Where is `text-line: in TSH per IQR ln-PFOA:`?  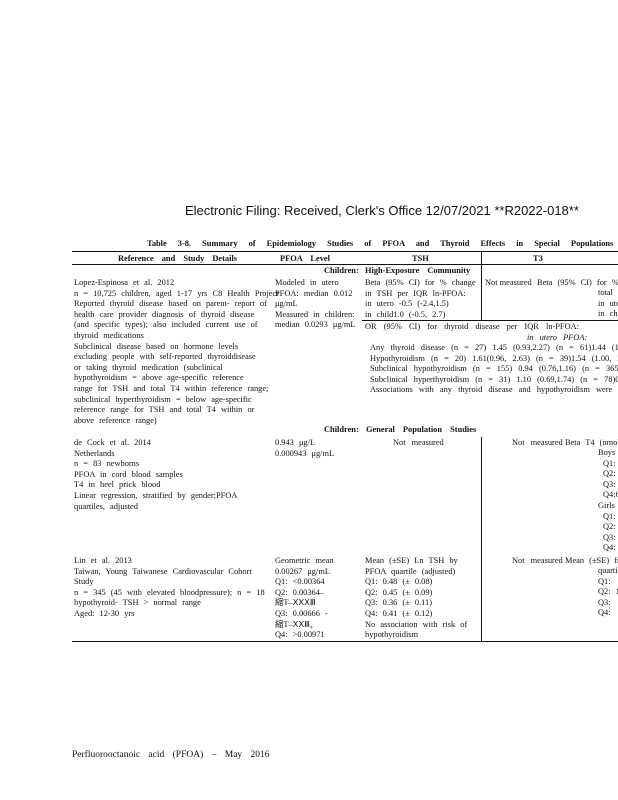 text-line: in TSH per IQR ln-PFOA: is located at coordinates (415, 293).